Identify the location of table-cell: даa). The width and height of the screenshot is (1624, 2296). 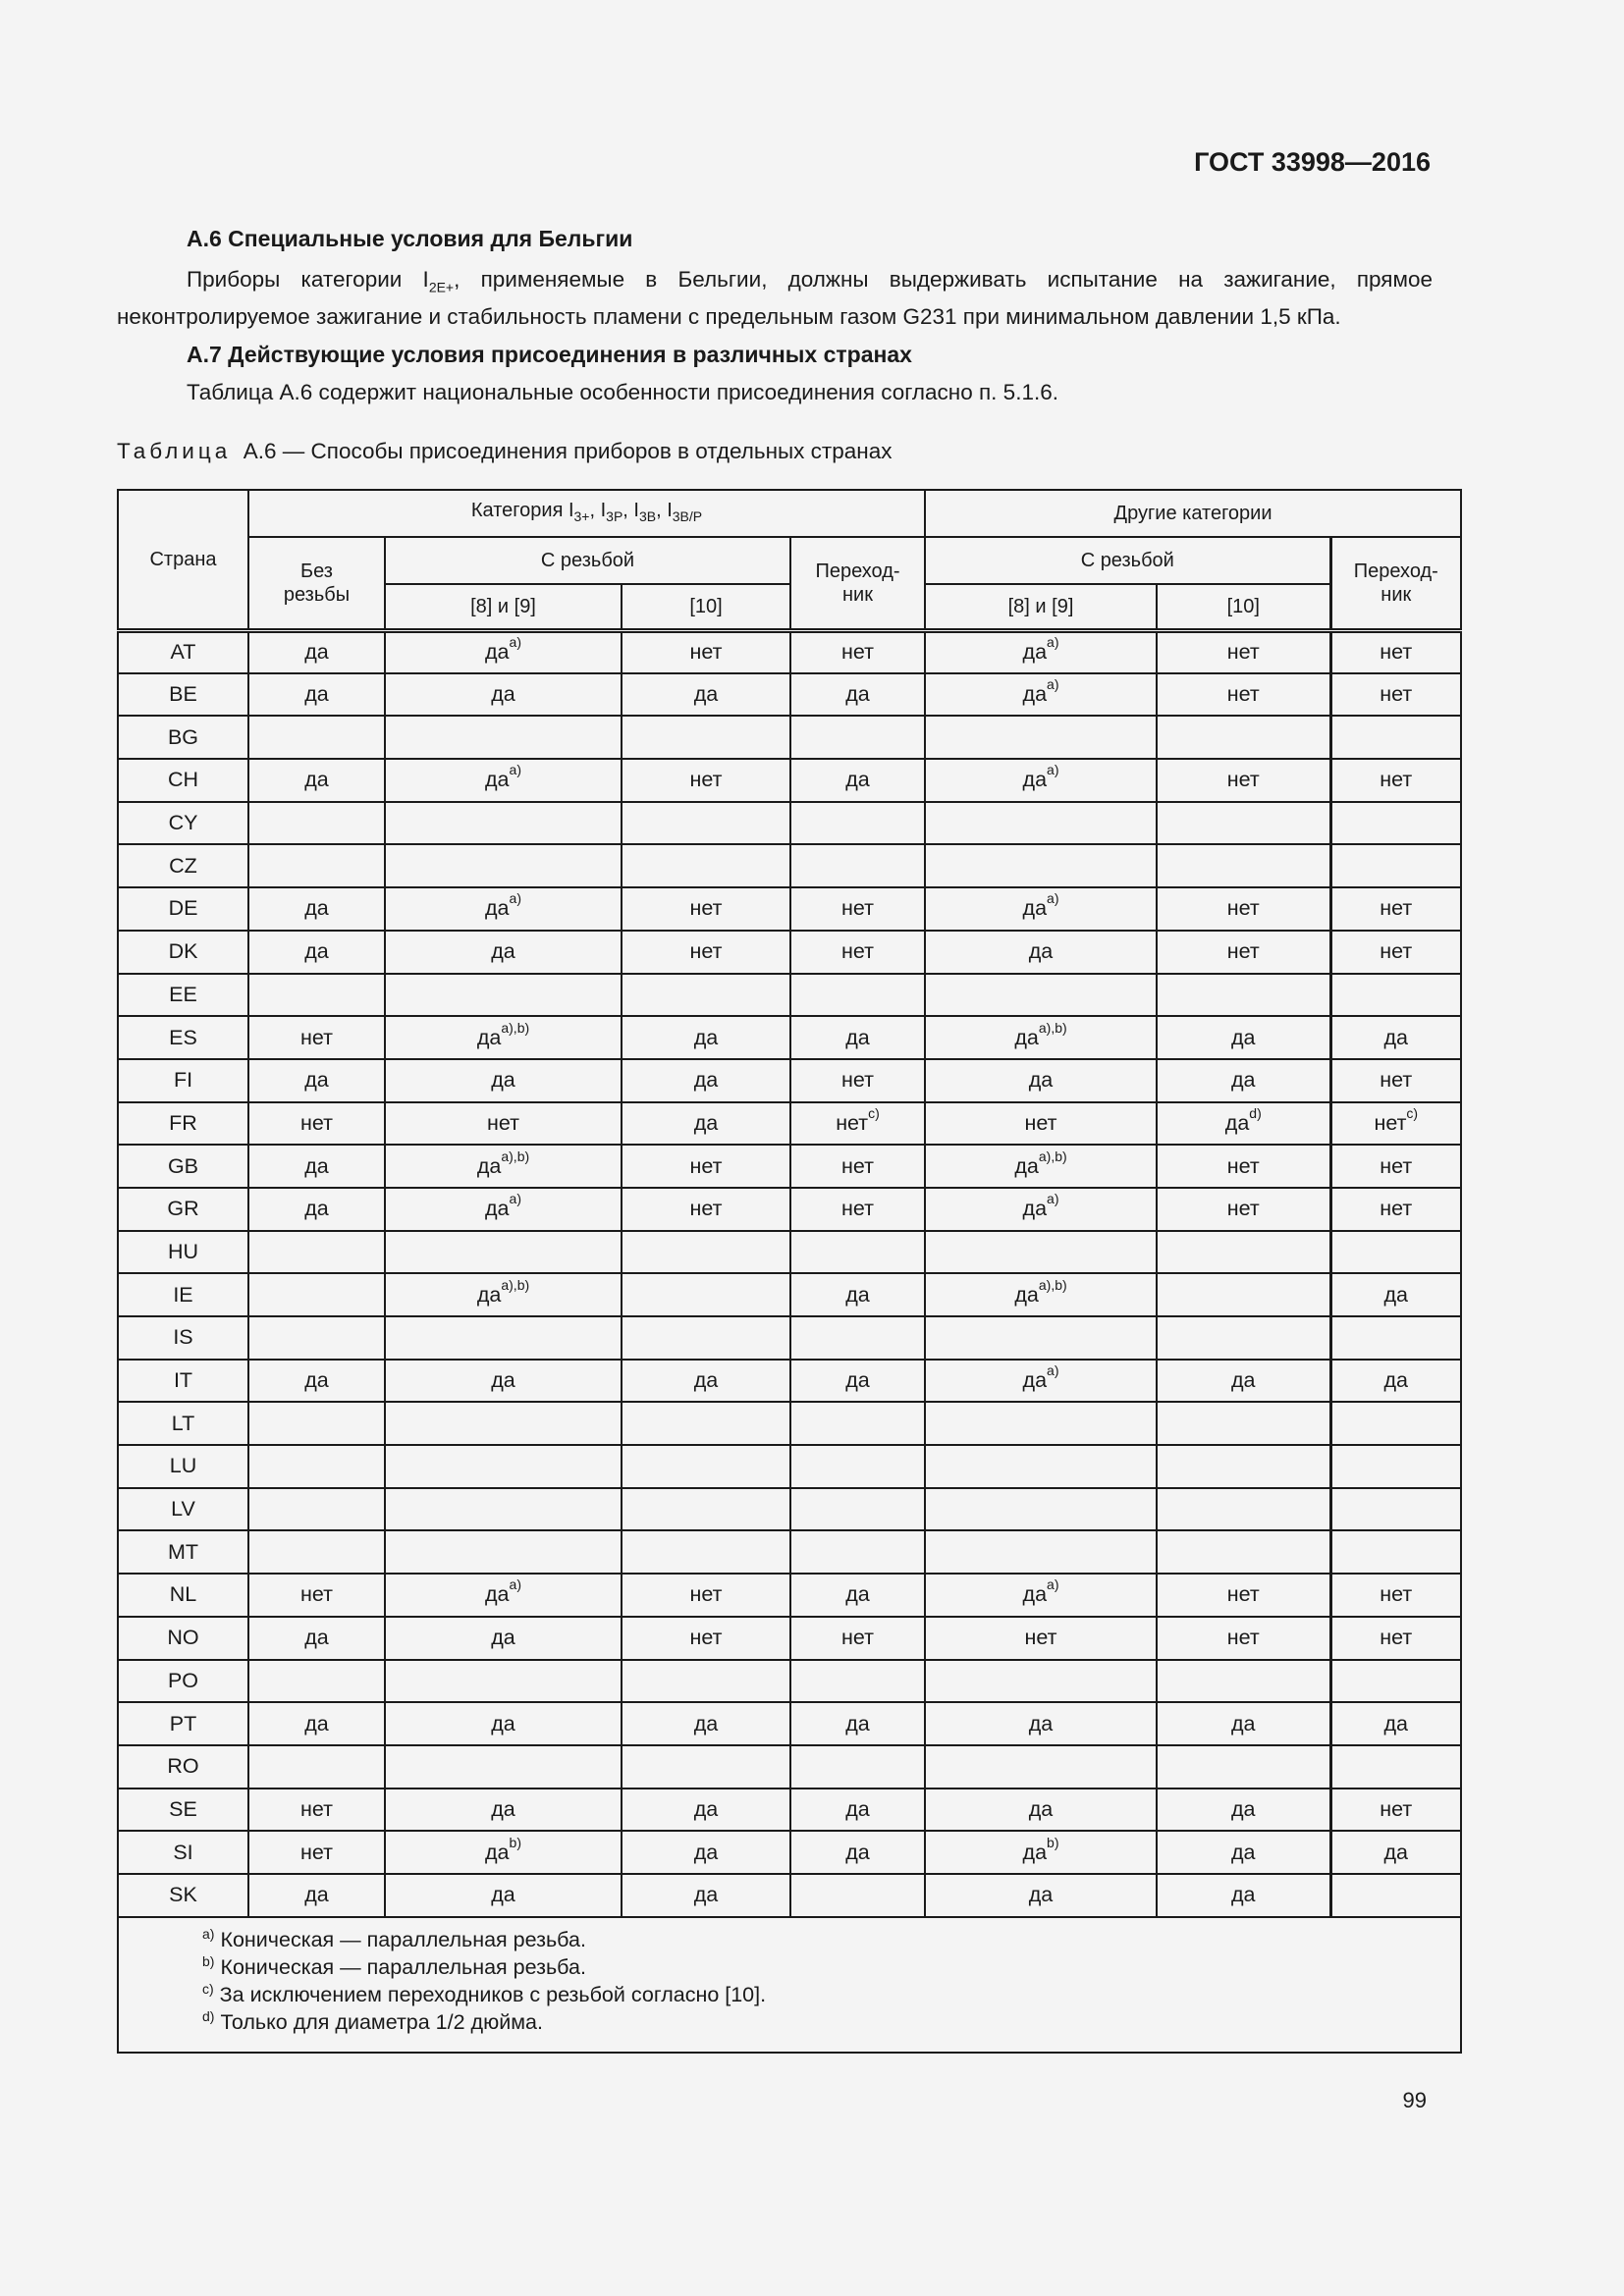
(1041, 694).